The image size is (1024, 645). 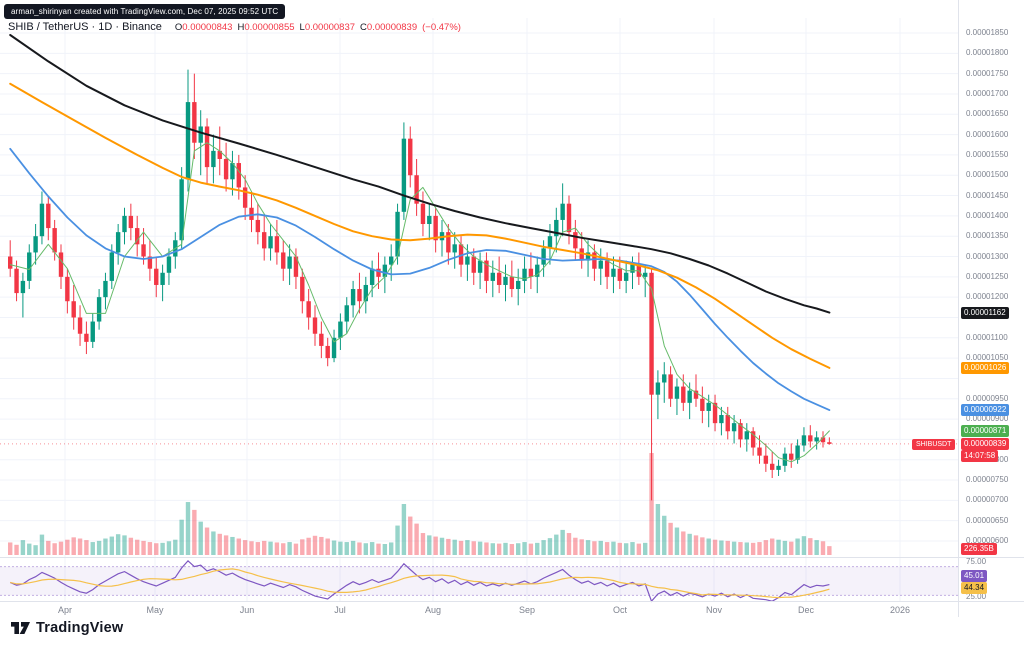 What do you see at coordinates (269, 27) in the screenshot?
I see `high-value: 0.00000855` at bounding box center [269, 27].